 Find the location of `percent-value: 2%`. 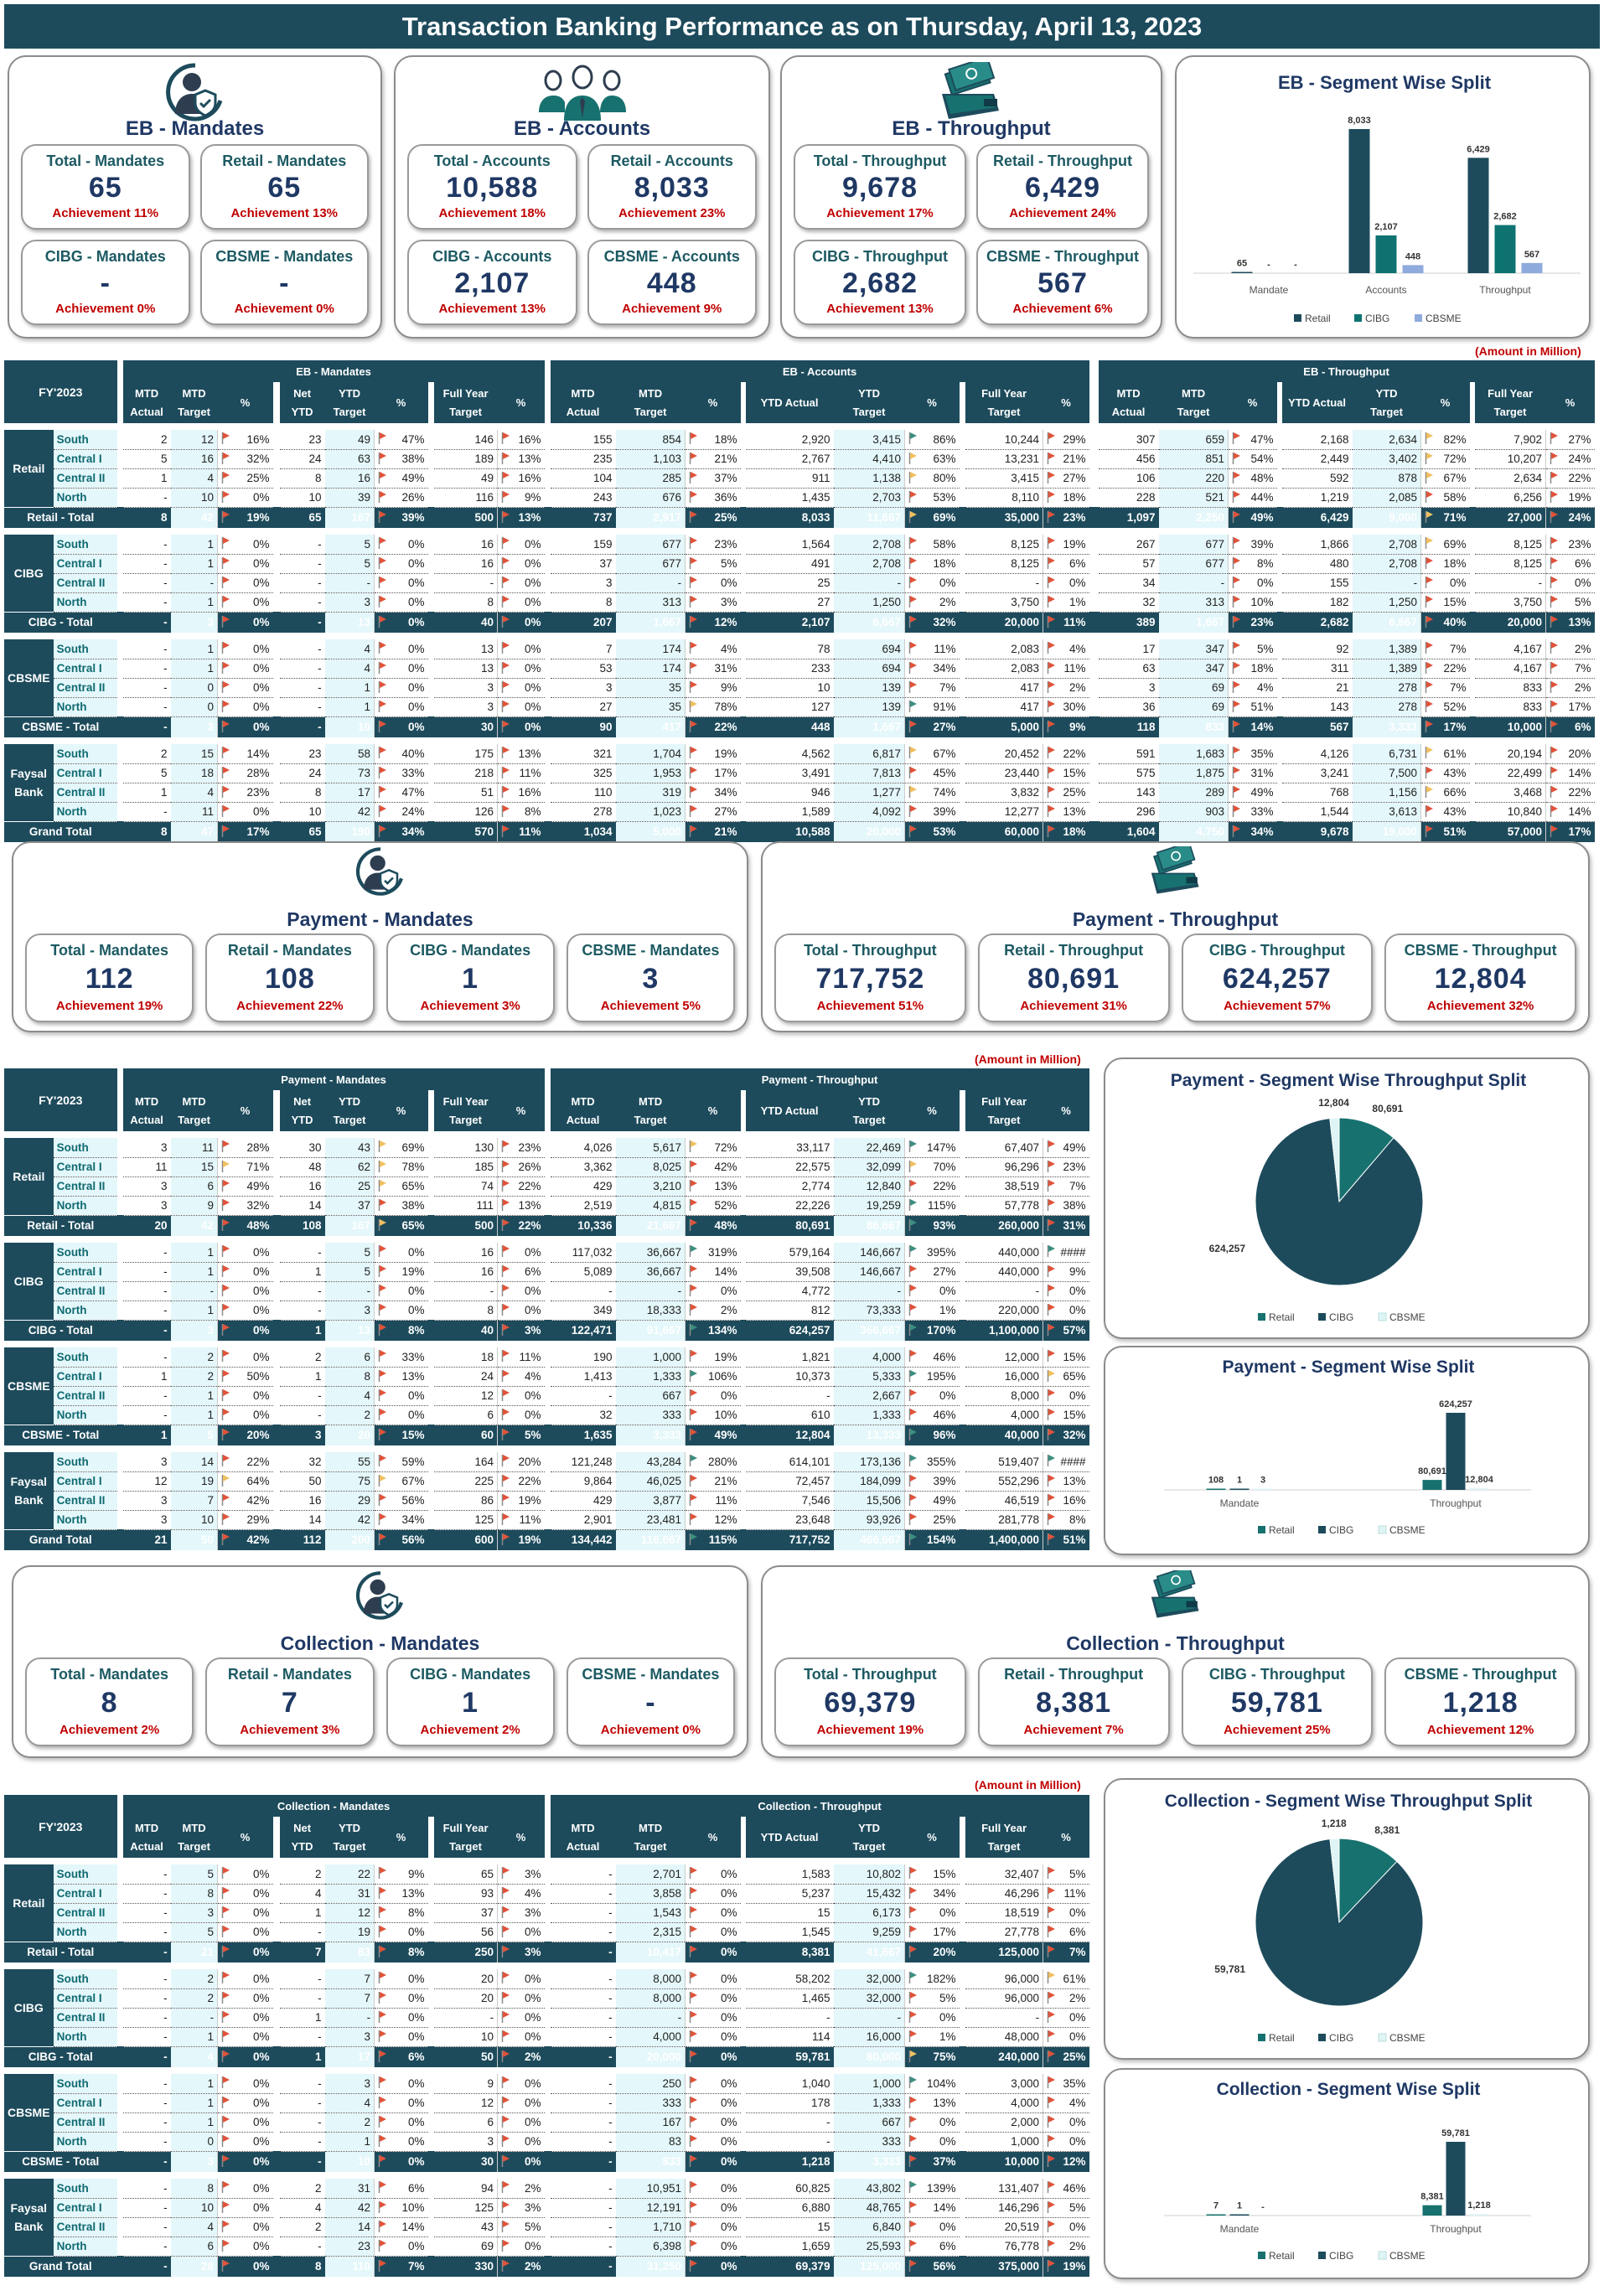

percent-value: 2% is located at coordinates (1077, 2246).